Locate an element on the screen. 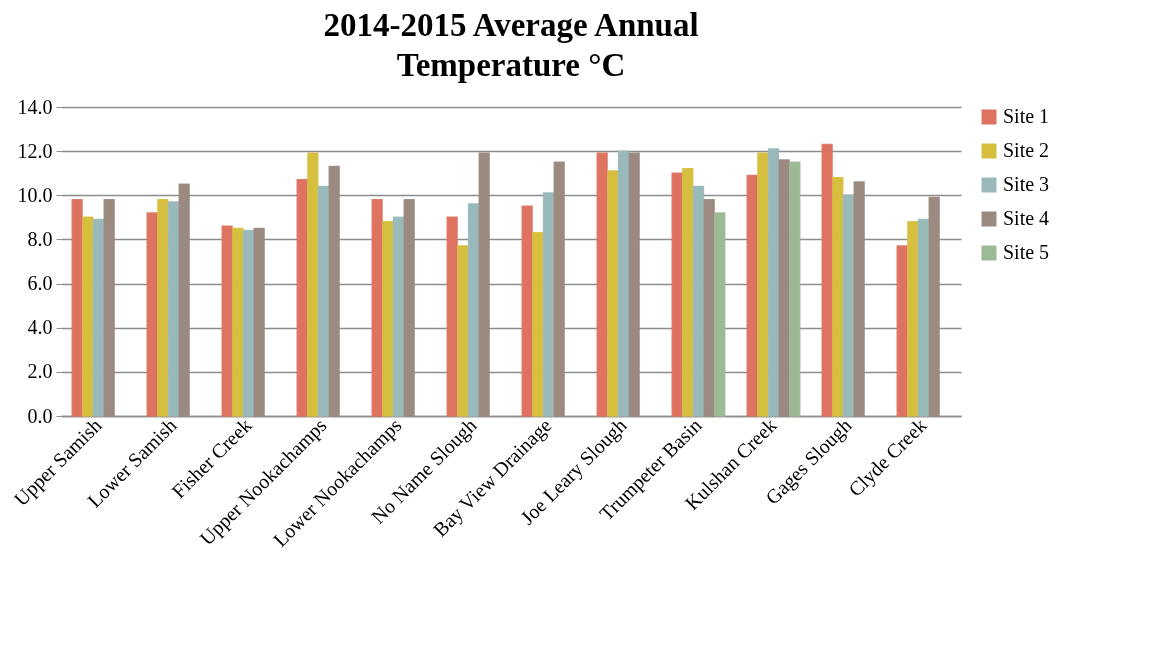  legend-label: Site 3 is located at coordinates (1026, 184).